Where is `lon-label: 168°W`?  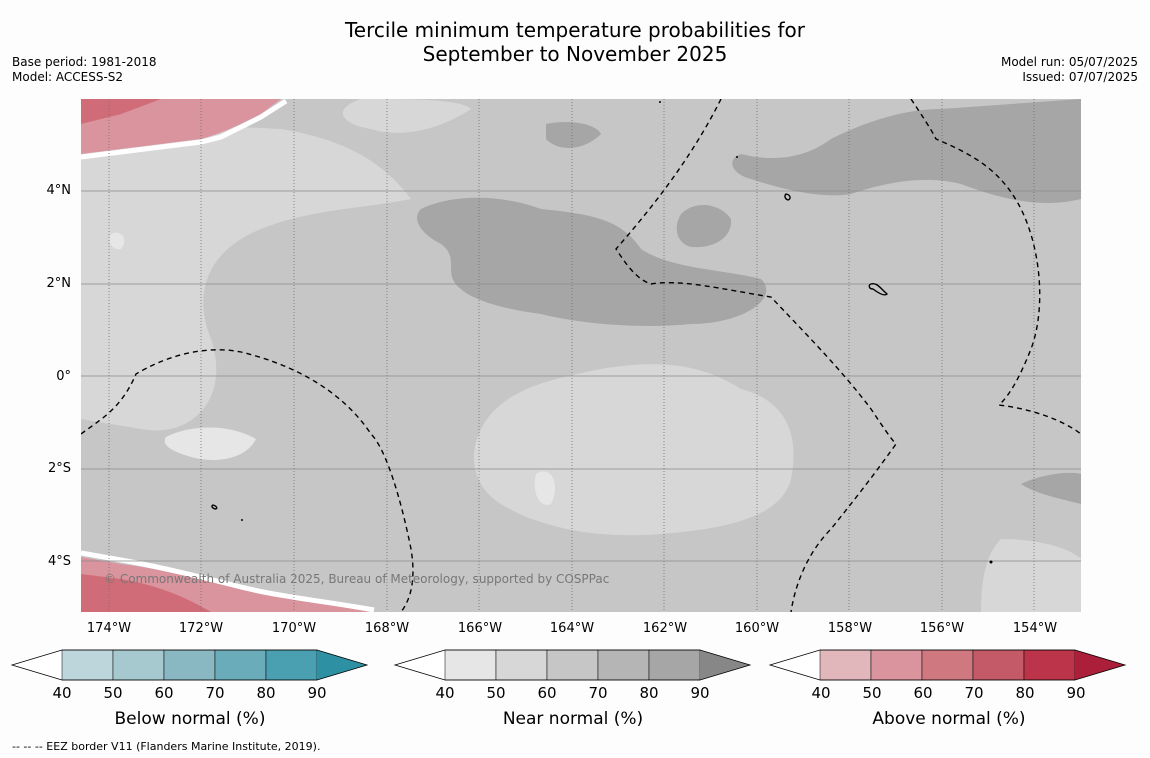 lon-label: 168°W is located at coordinates (387, 628).